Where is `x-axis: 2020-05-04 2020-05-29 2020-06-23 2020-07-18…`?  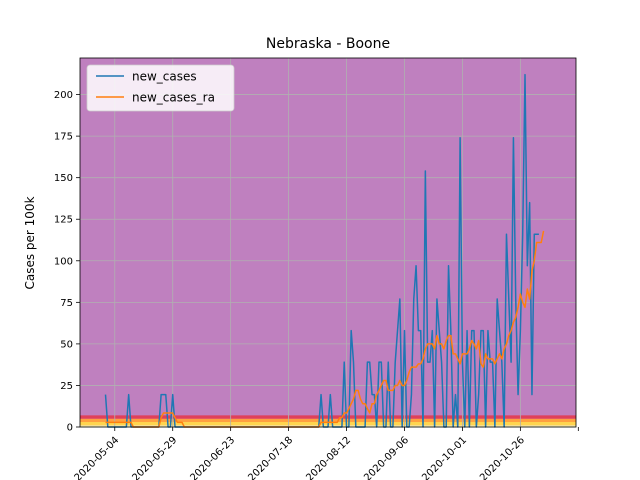 x-axis: 2020-05-04 2020-05-29 2020-06-23 2020-07-18… is located at coordinates (326, 453).